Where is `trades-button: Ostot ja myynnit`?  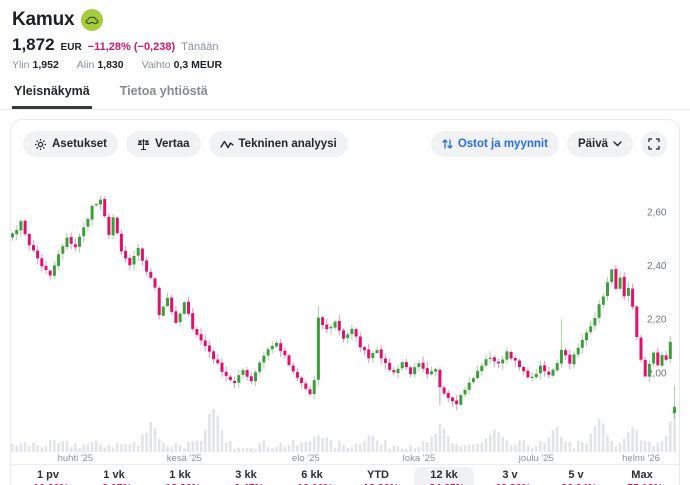
trades-button: Ostot ja myynnit is located at coordinates (494, 144).